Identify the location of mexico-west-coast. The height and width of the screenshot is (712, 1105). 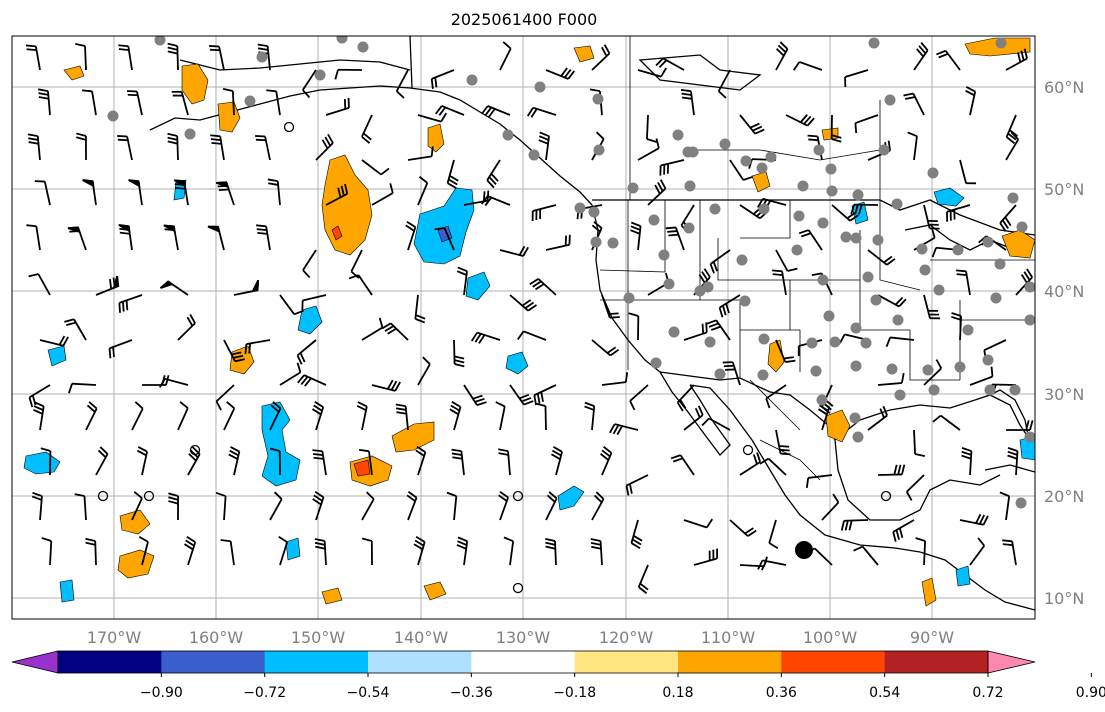
(805, 468).